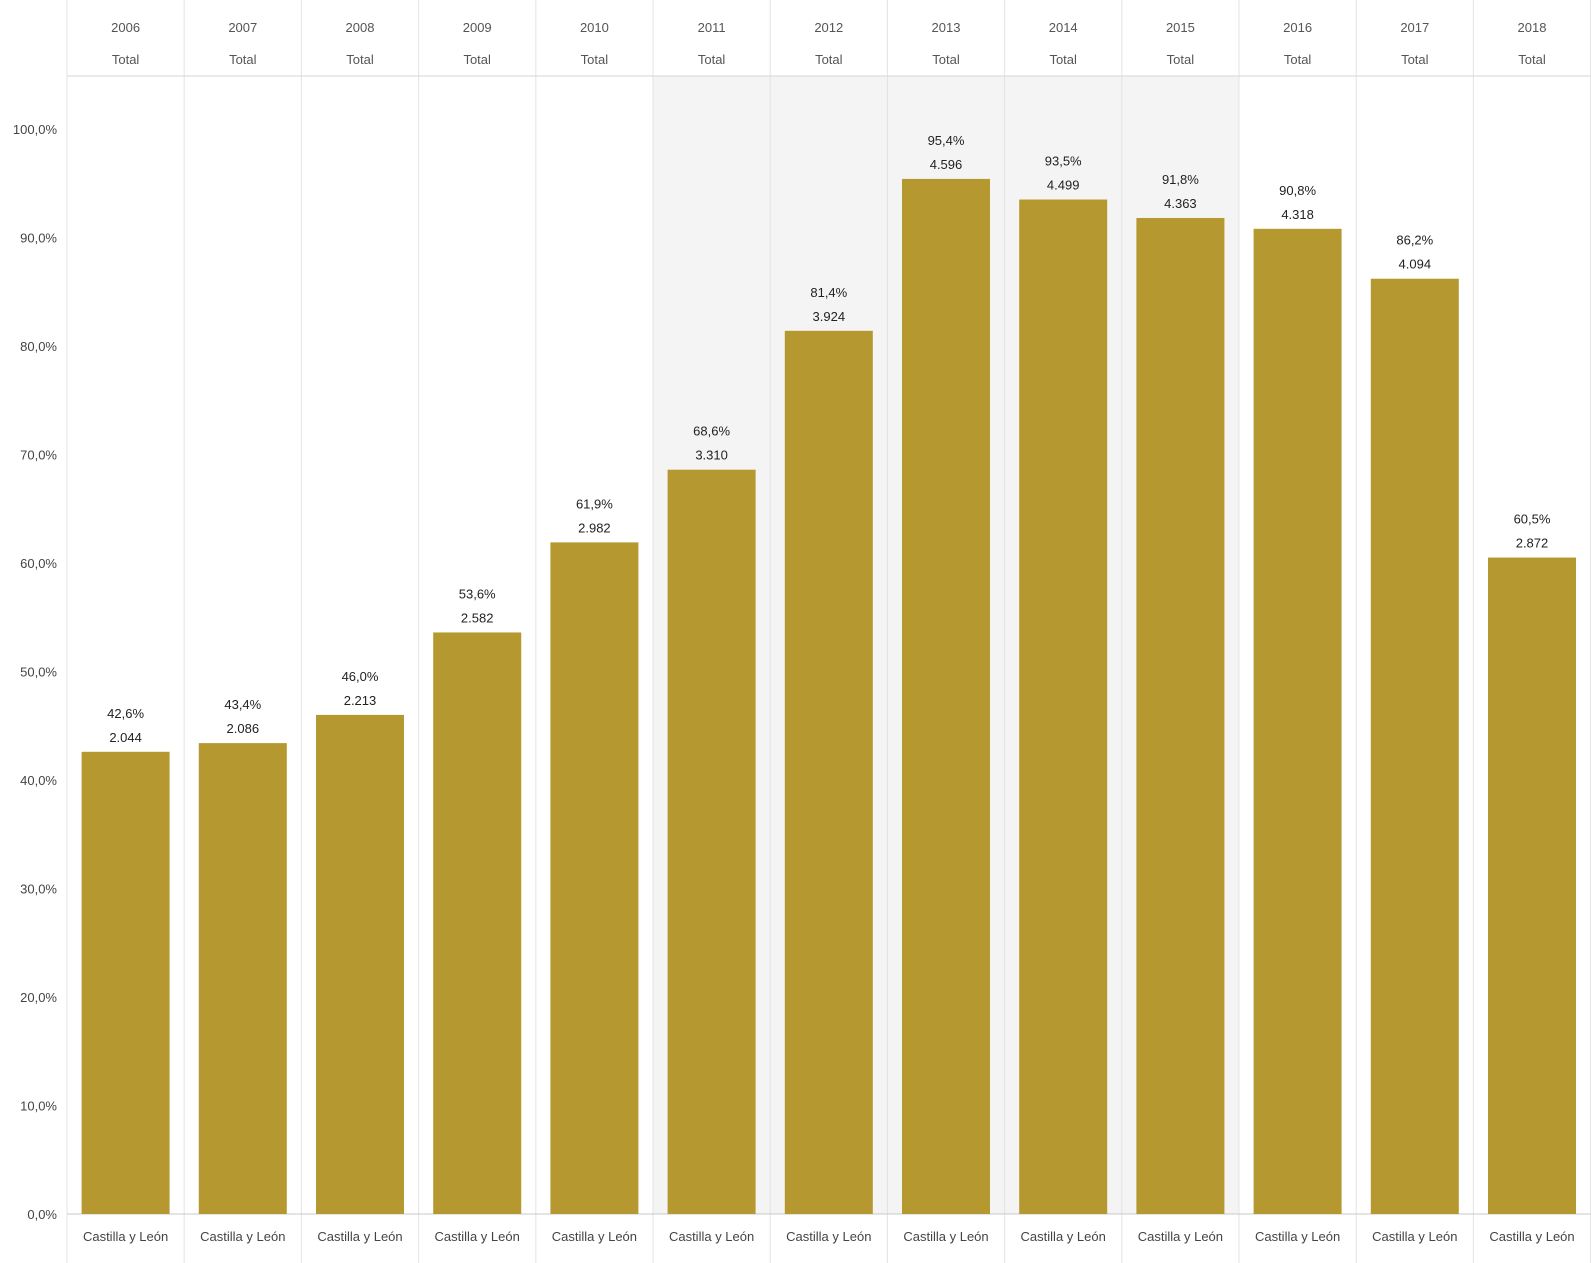 Image resolution: width=1591 pixels, height=1263 pixels. I want to click on y-tick-label: 100,0%, so click(35, 129).